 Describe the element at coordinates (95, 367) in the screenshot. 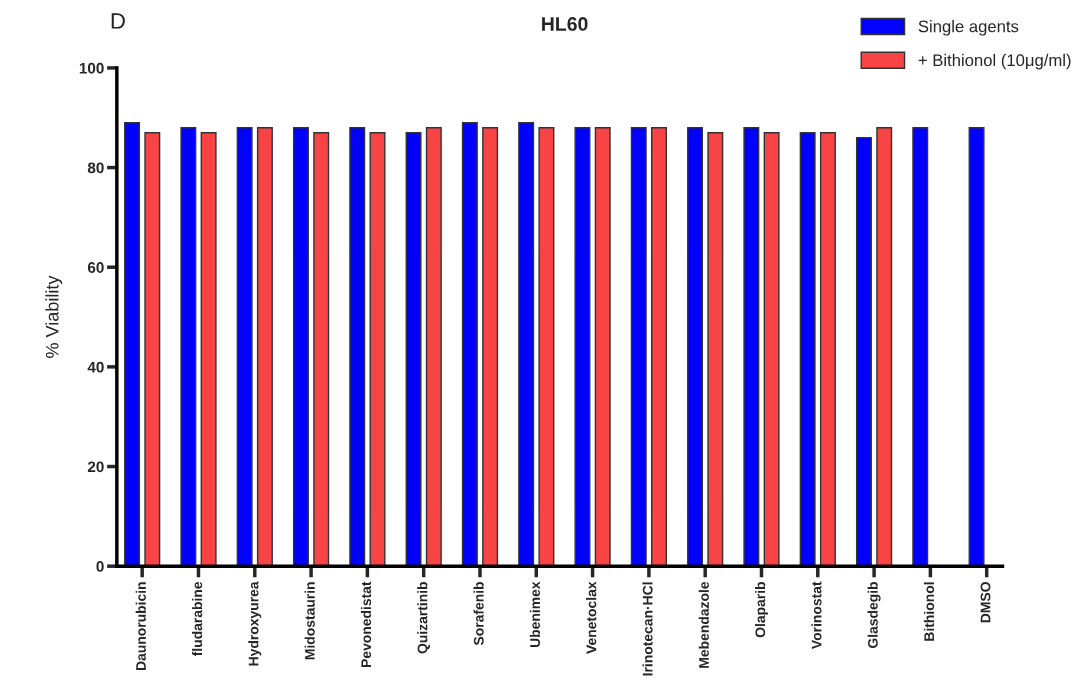

I see `y-tick-label: 40` at that location.